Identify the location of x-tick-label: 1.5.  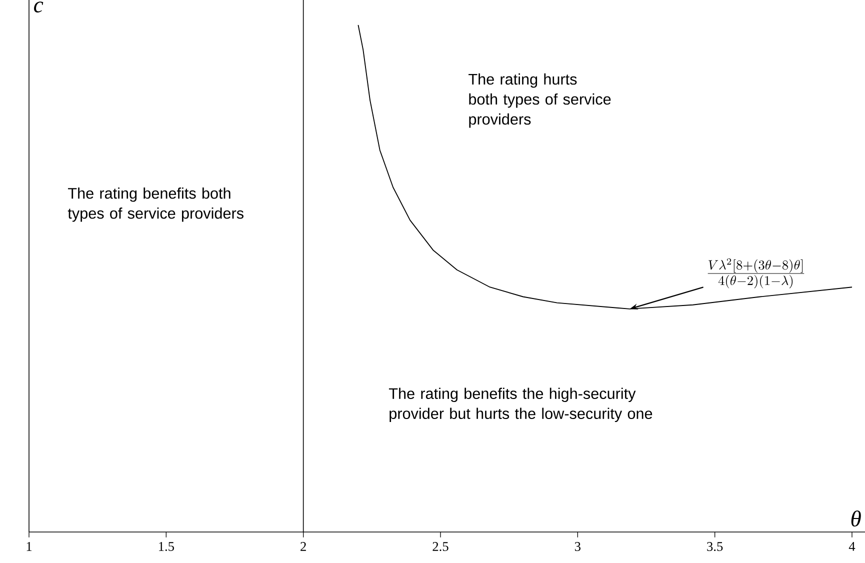
(166, 547).